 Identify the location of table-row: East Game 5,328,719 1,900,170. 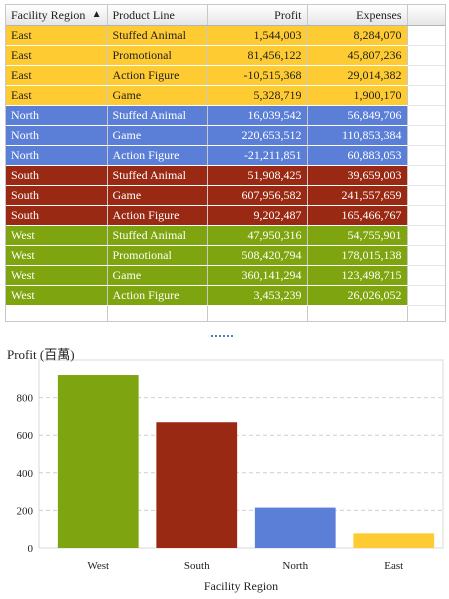
(225, 95).